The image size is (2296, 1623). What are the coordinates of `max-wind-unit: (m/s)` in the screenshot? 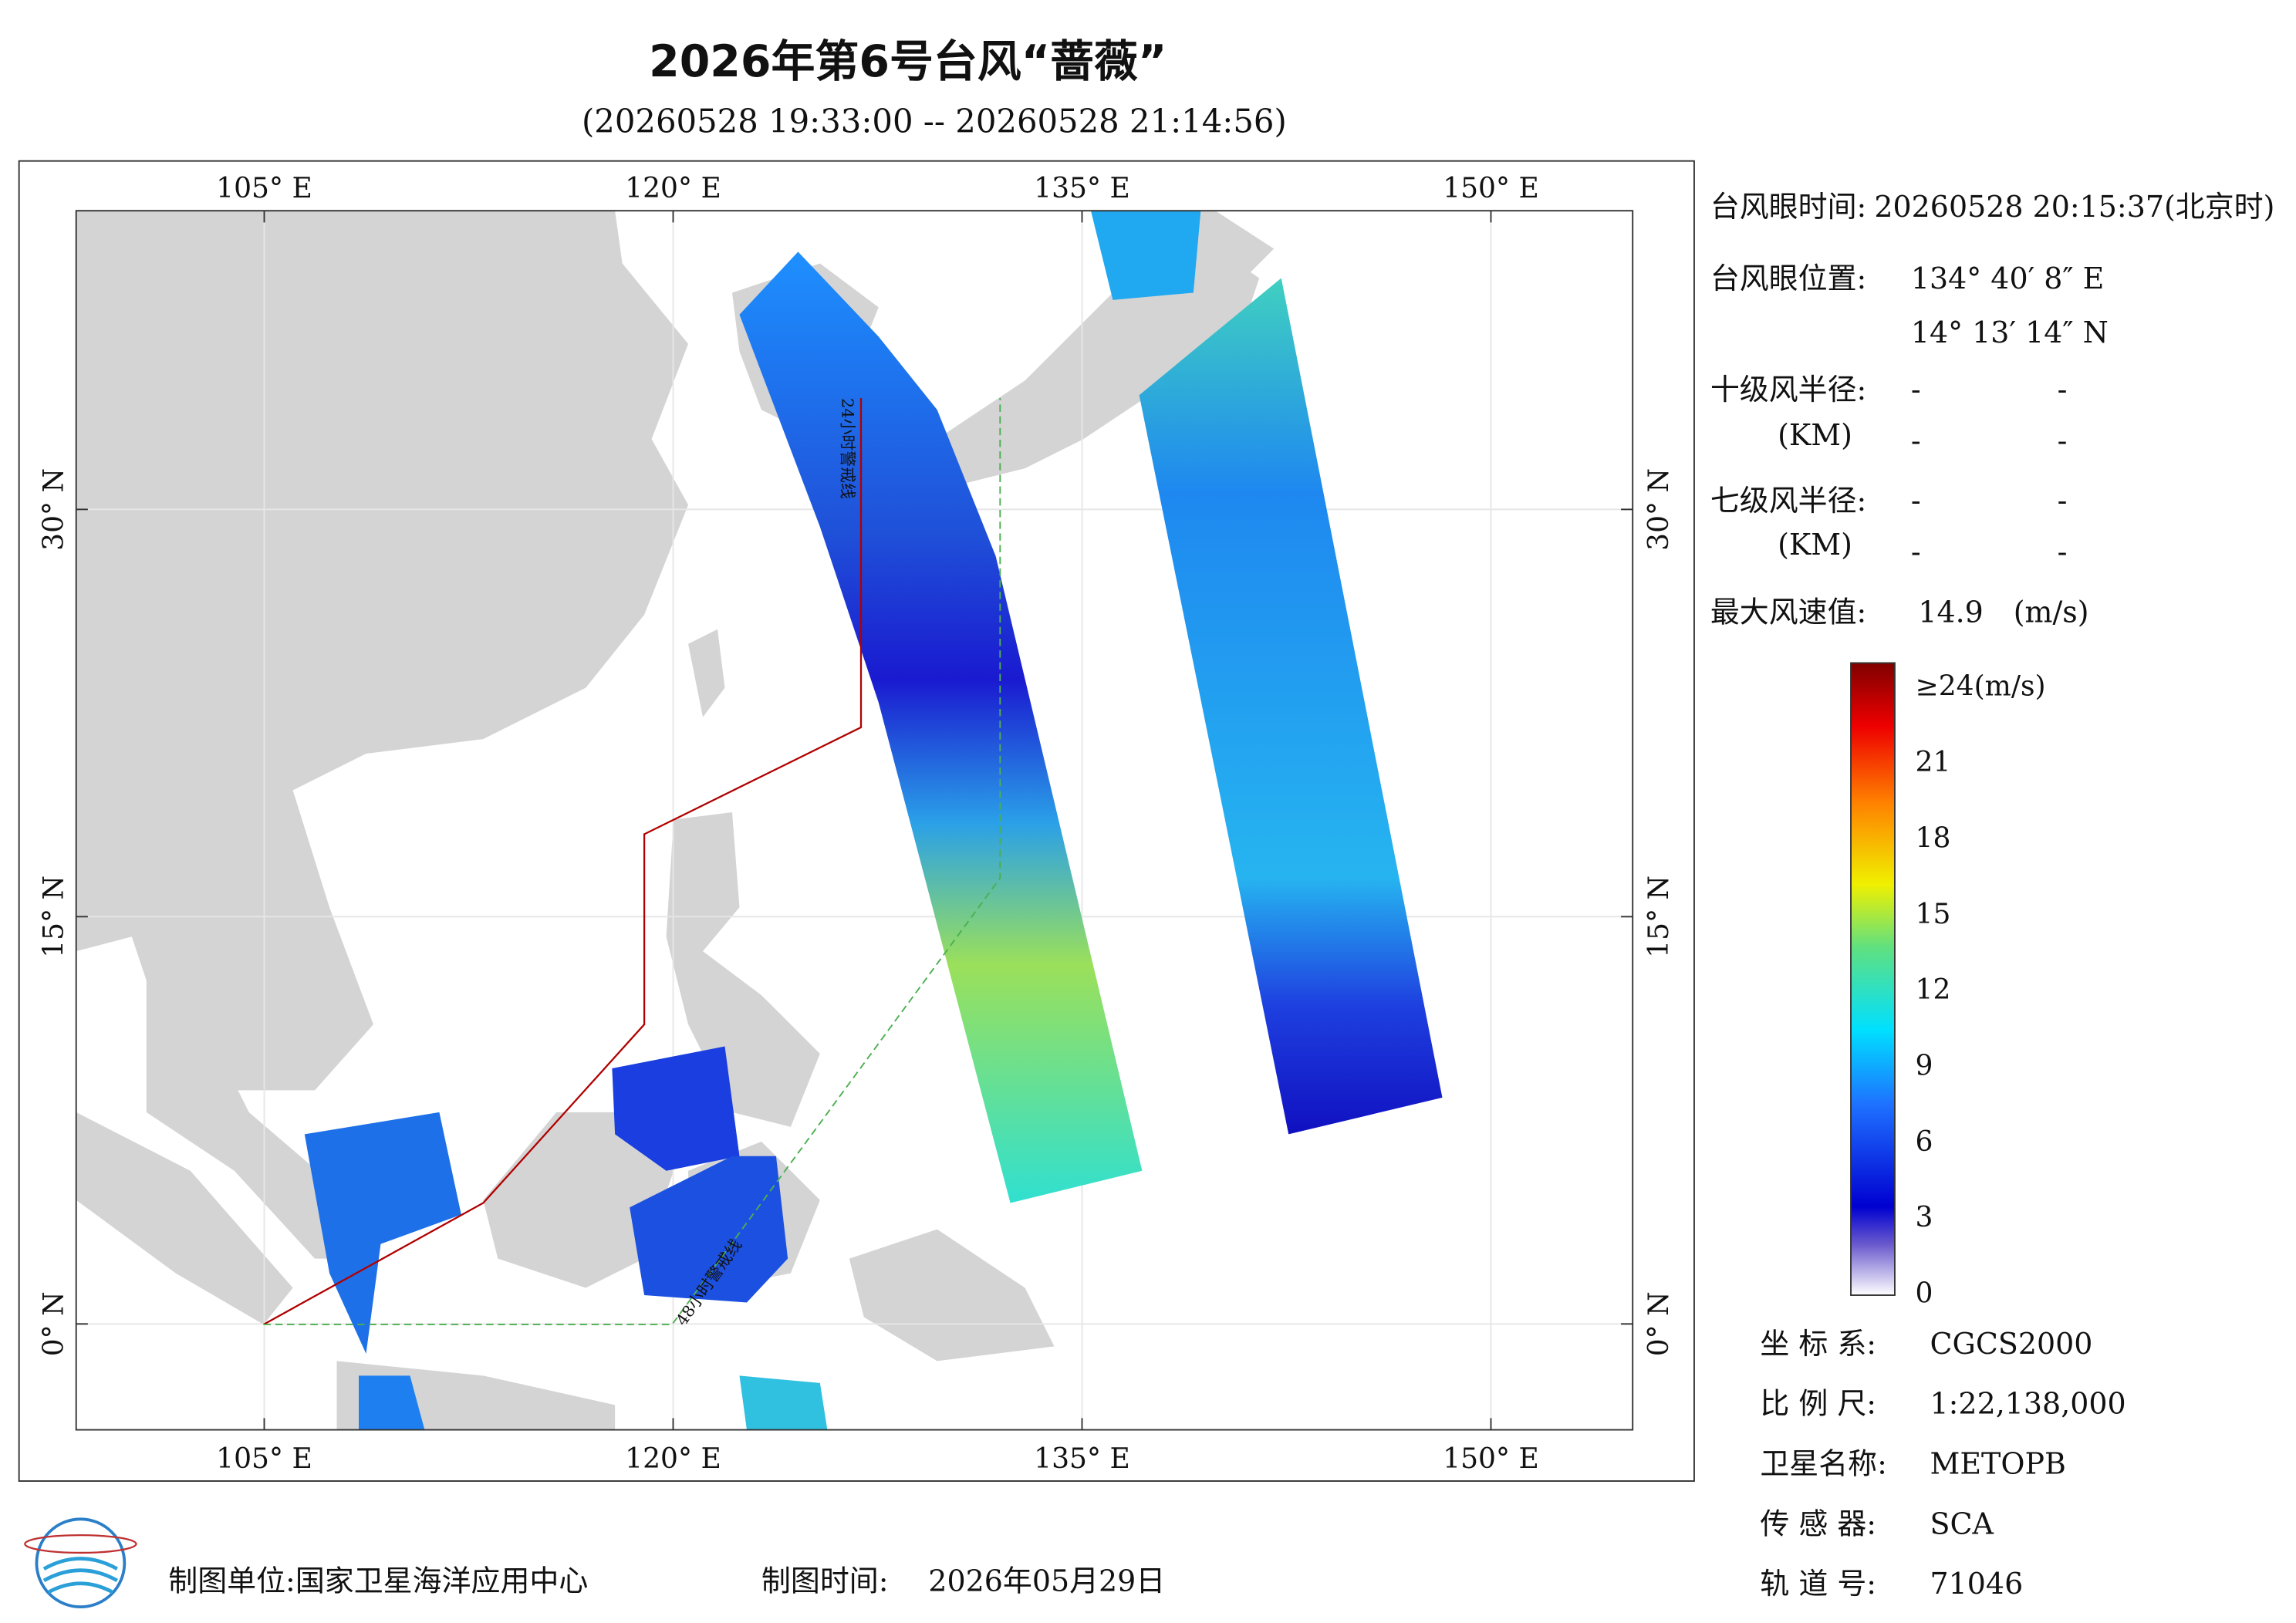 It's located at (2051, 612).